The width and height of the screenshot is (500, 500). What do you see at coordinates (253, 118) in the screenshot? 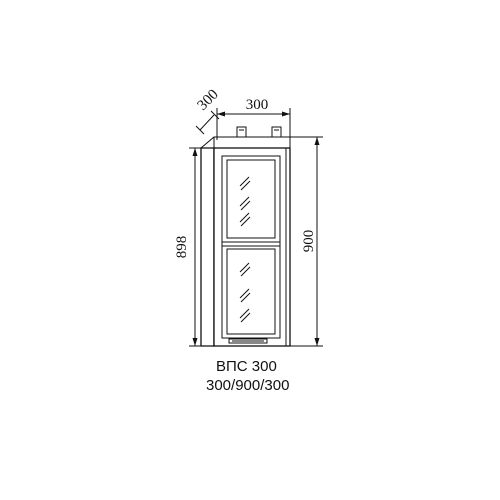
I see `width-dimension: 300` at bounding box center [253, 118].